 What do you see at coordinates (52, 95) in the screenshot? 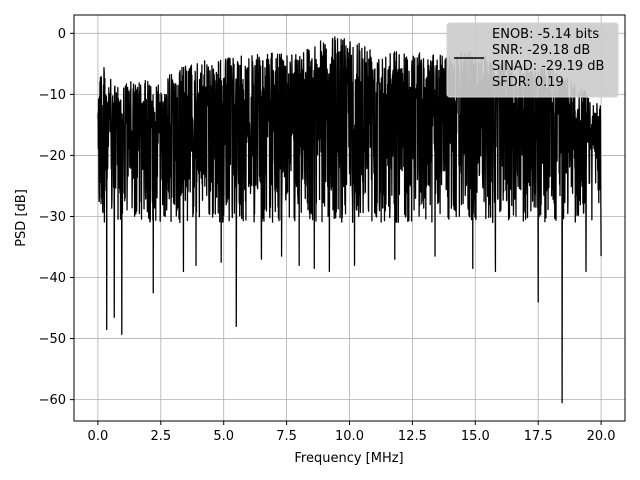
I see `y-tick-label: −10` at bounding box center [52, 95].